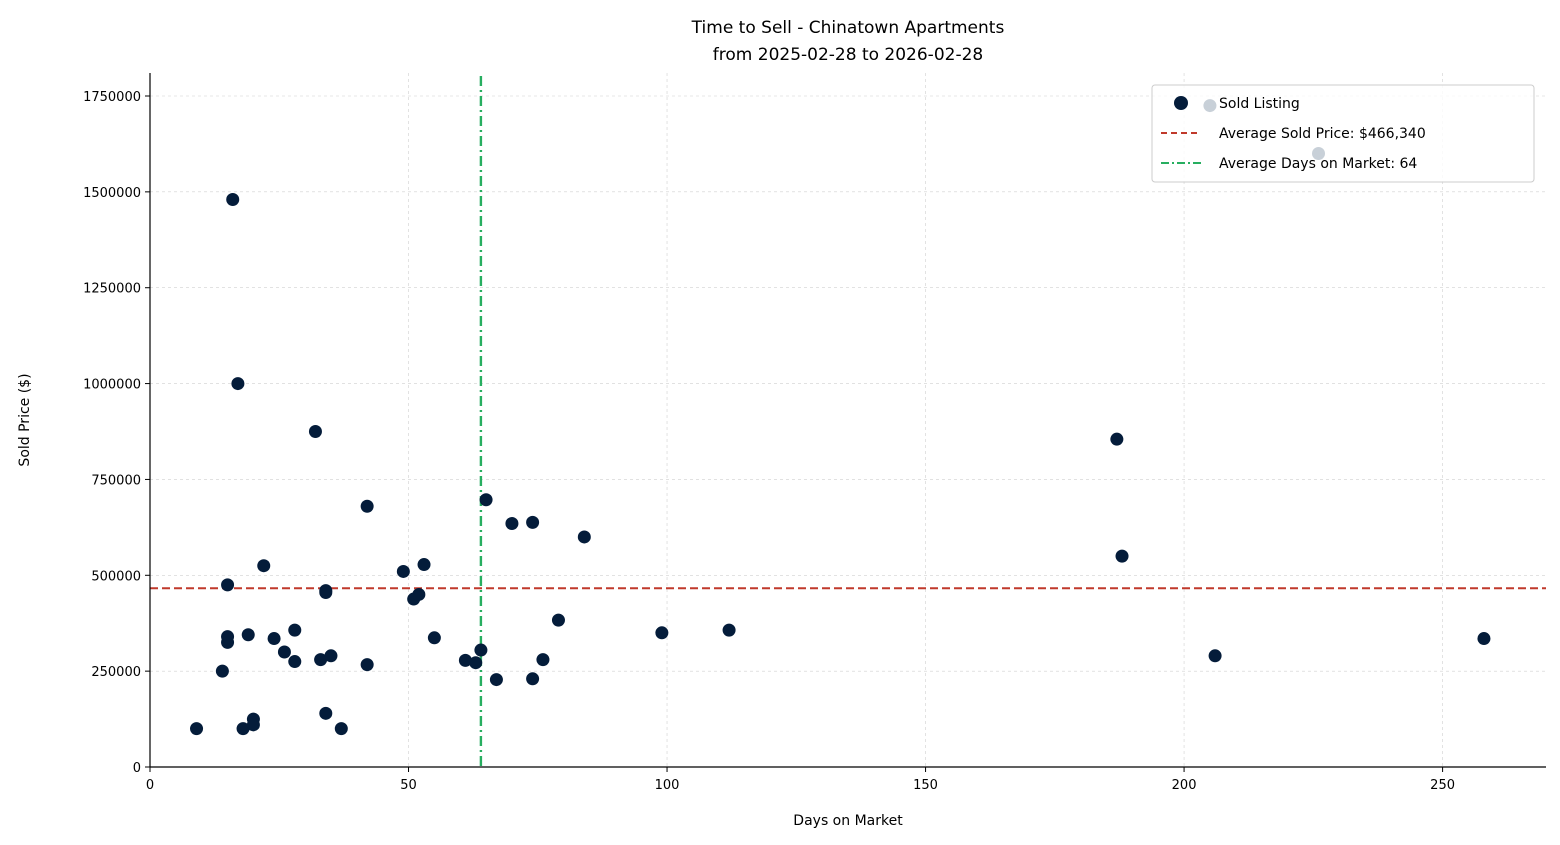 This screenshot has height=845, width=1560. Describe the element at coordinates (137, 768) in the screenshot. I see `y-tick-label: 0` at that location.